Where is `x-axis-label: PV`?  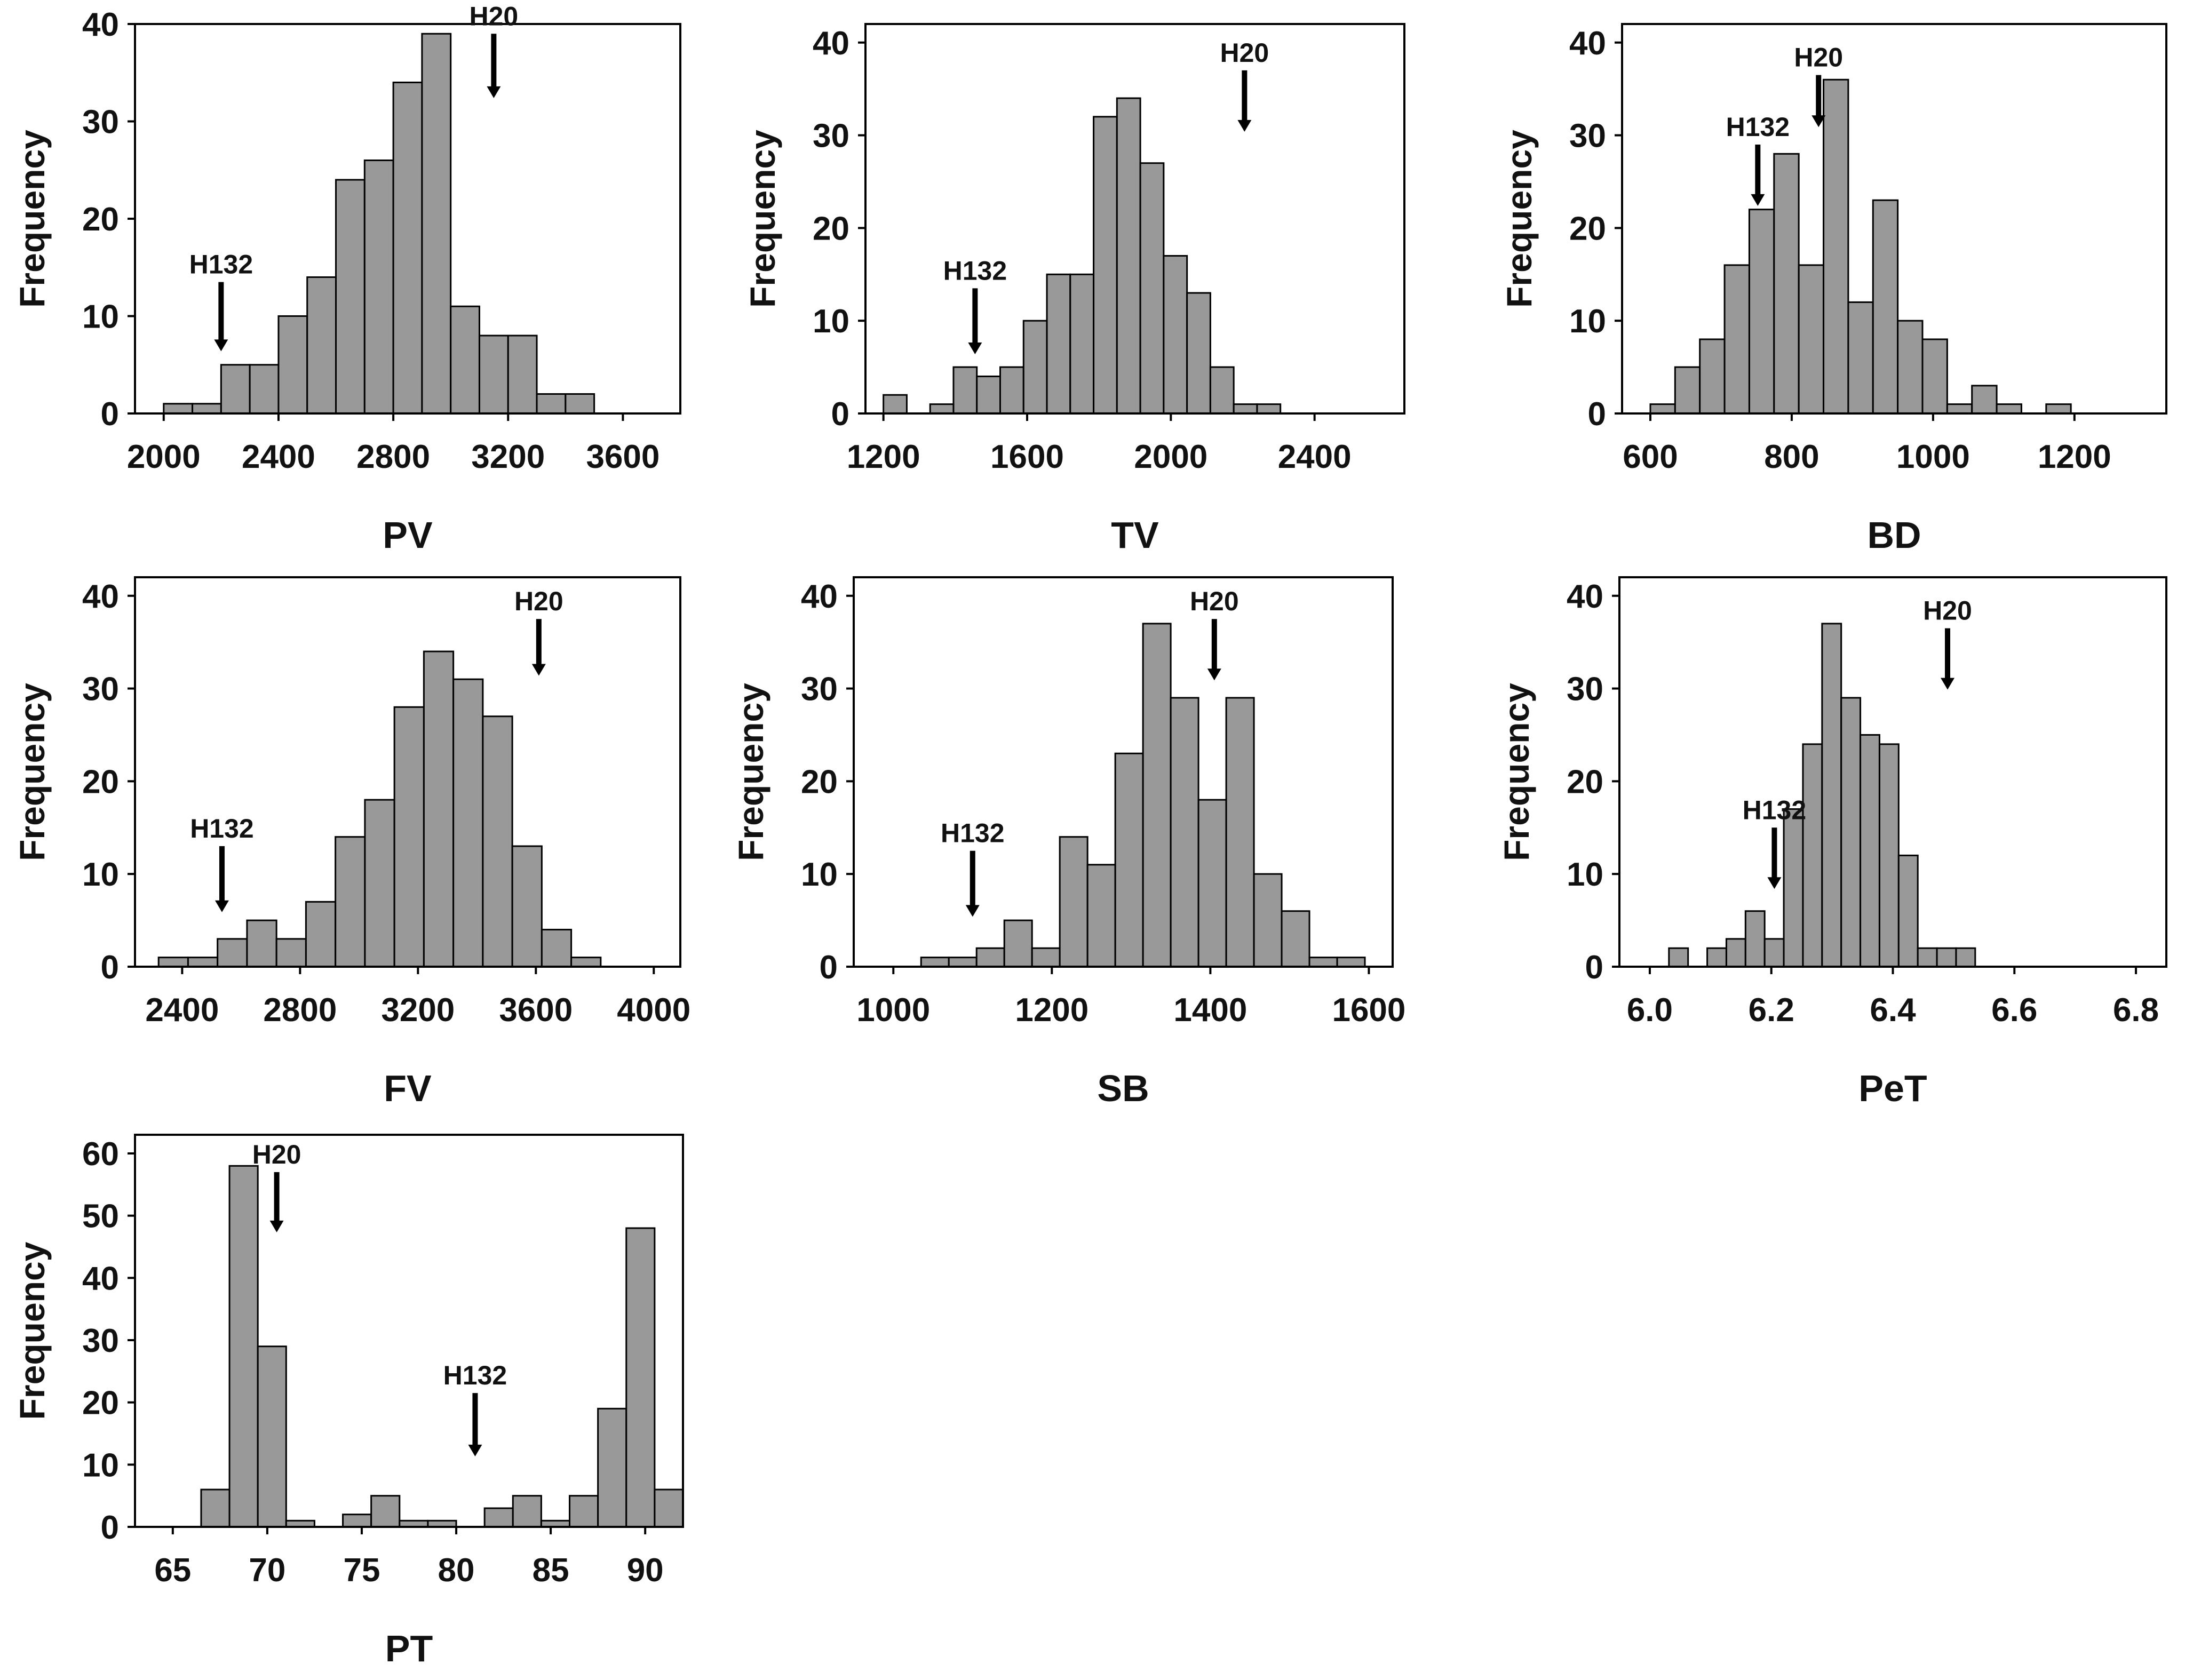
x-axis-label: PV is located at coordinates (408, 535).